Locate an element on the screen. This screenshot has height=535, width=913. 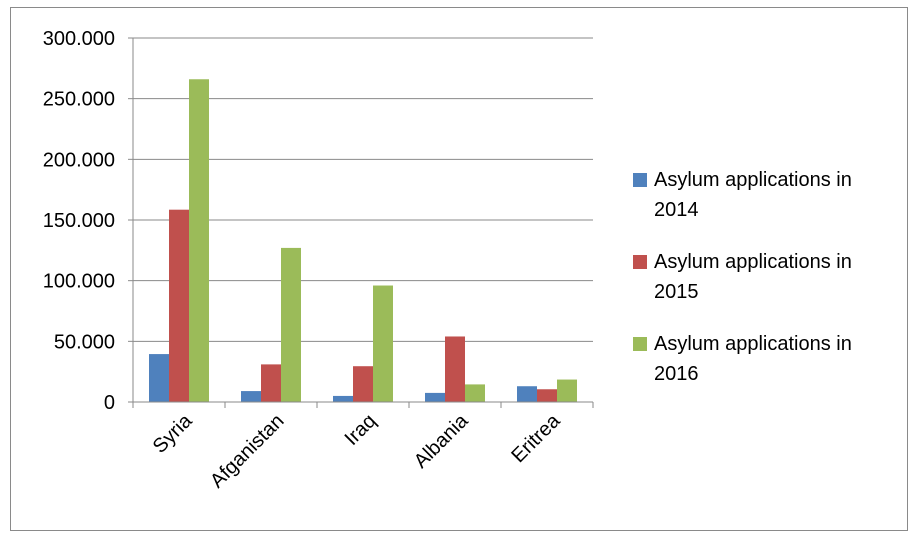
y-tick-label: 50.000 is located at coordinates (84, 342).